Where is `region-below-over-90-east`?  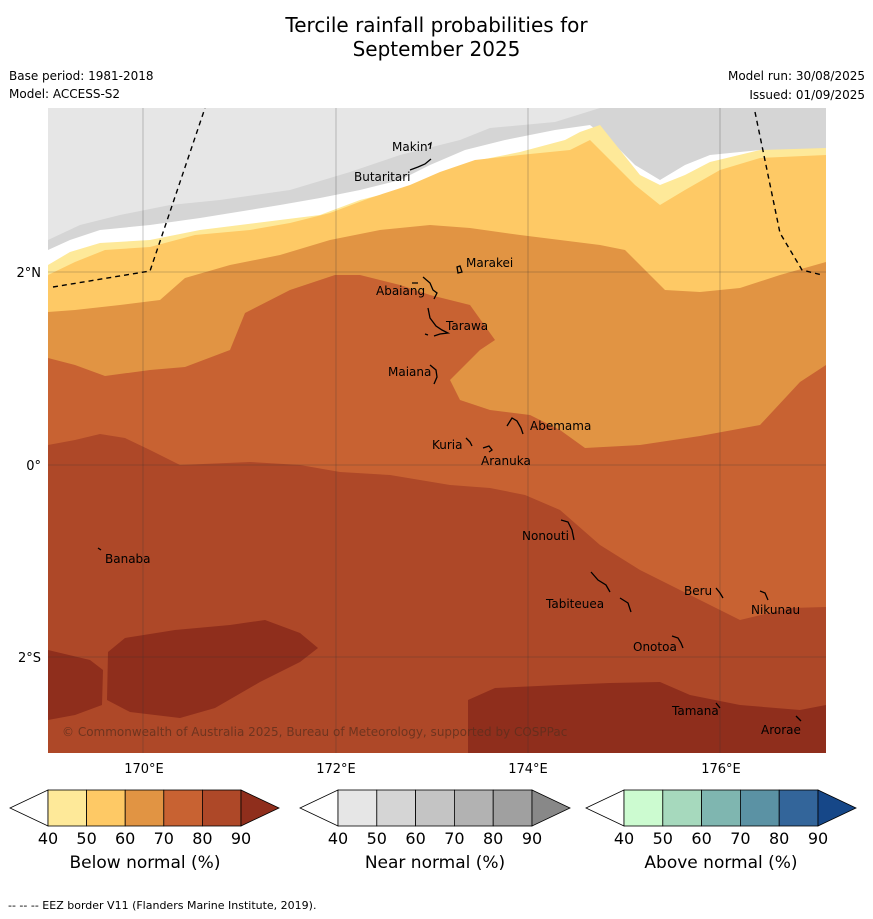 region-below-over-90-east is located at coordinates (647, 717).